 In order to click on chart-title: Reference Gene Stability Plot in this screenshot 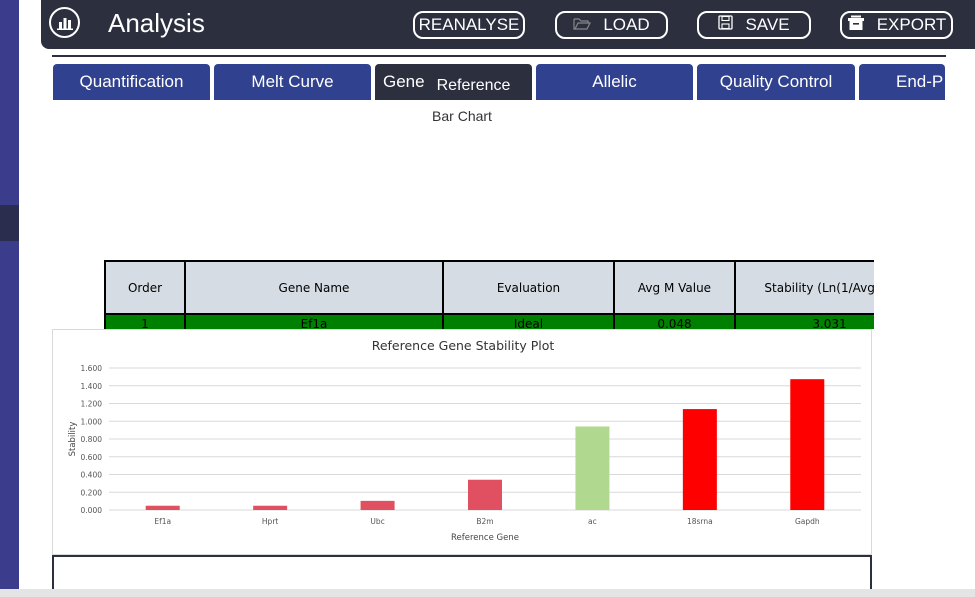, I will do `click(463, 345)`.